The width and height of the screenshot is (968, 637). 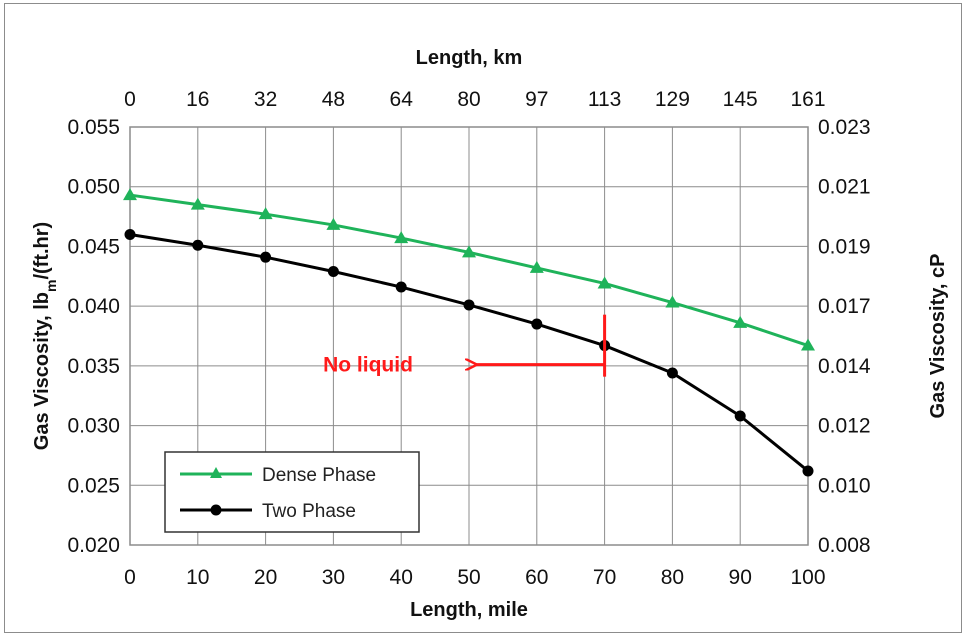 I want to click on x-tick-label: 100, so click(x=807, y=577).